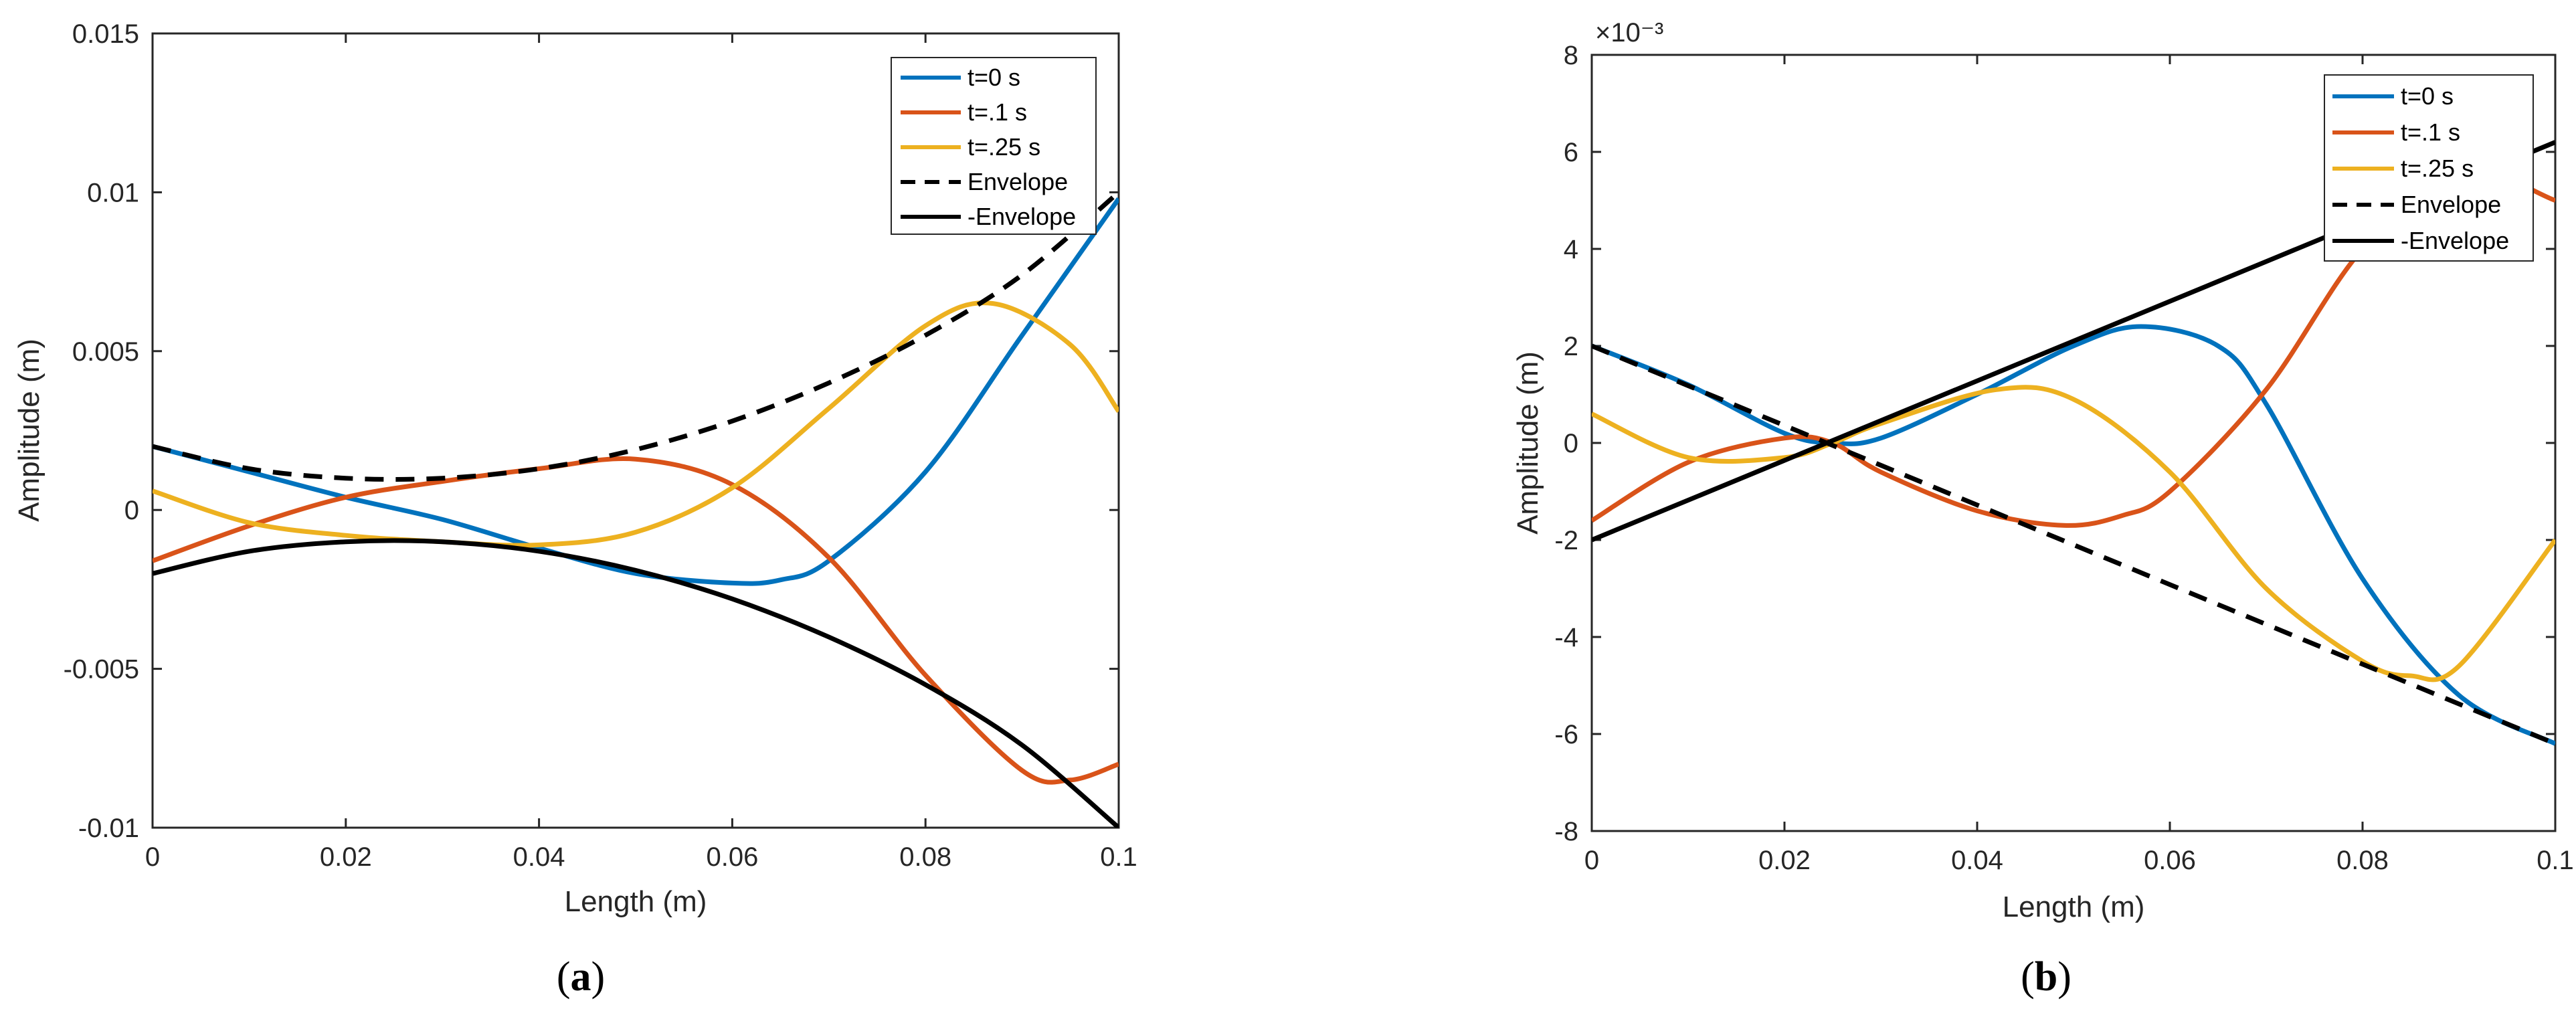 This screenshot has width=2576, height=1011. Describe the element at coordinates (101, 669) in the screenshot. I see `y-tick-label: -0.005` at that location.